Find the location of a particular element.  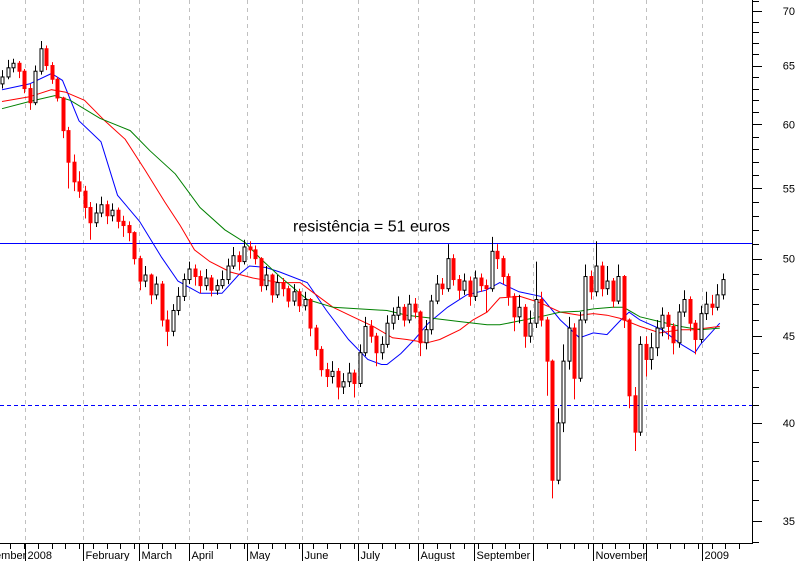

x-tick-label: June is located at coordinates (317, 555).